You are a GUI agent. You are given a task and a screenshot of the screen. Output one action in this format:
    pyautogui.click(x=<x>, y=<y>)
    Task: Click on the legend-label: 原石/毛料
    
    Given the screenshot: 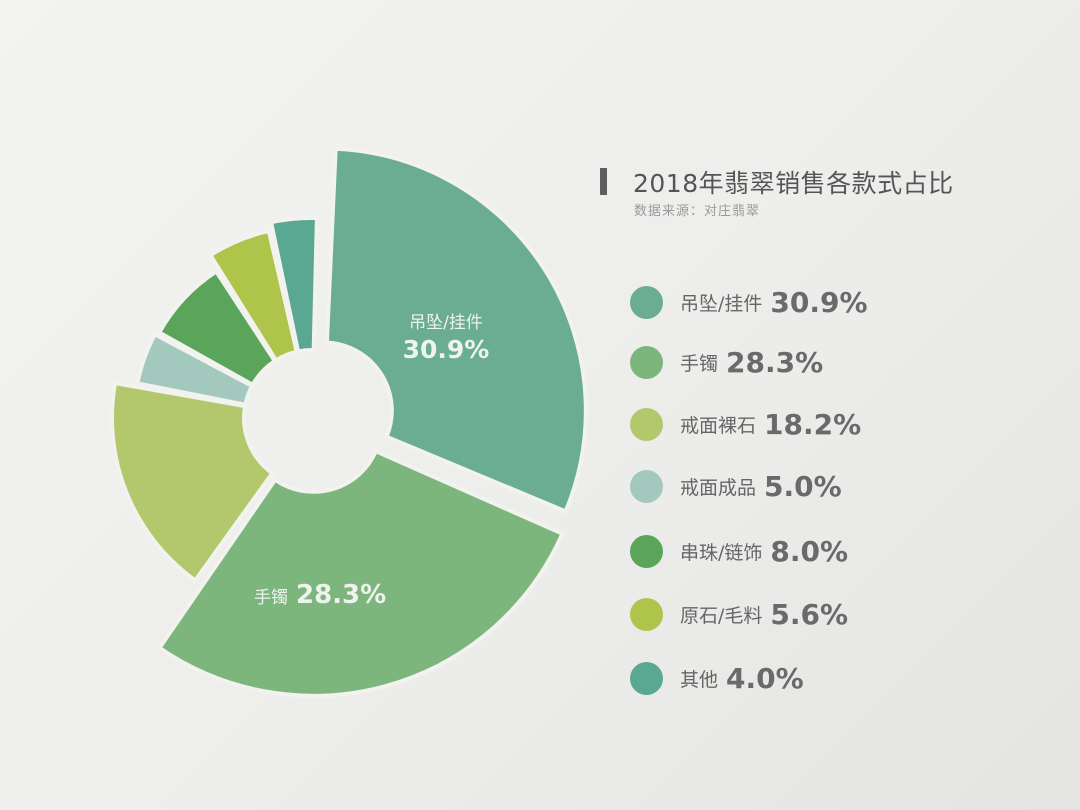 What is the action you would take?
    pyautogui.click(x=721, y=615)
    